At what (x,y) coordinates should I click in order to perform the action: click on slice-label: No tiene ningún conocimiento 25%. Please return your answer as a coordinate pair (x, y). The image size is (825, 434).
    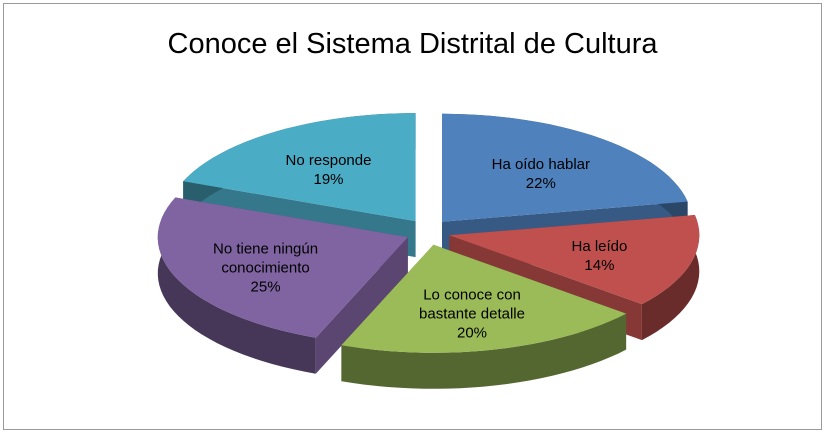
    Looking at the image, I should click on (266, 267).